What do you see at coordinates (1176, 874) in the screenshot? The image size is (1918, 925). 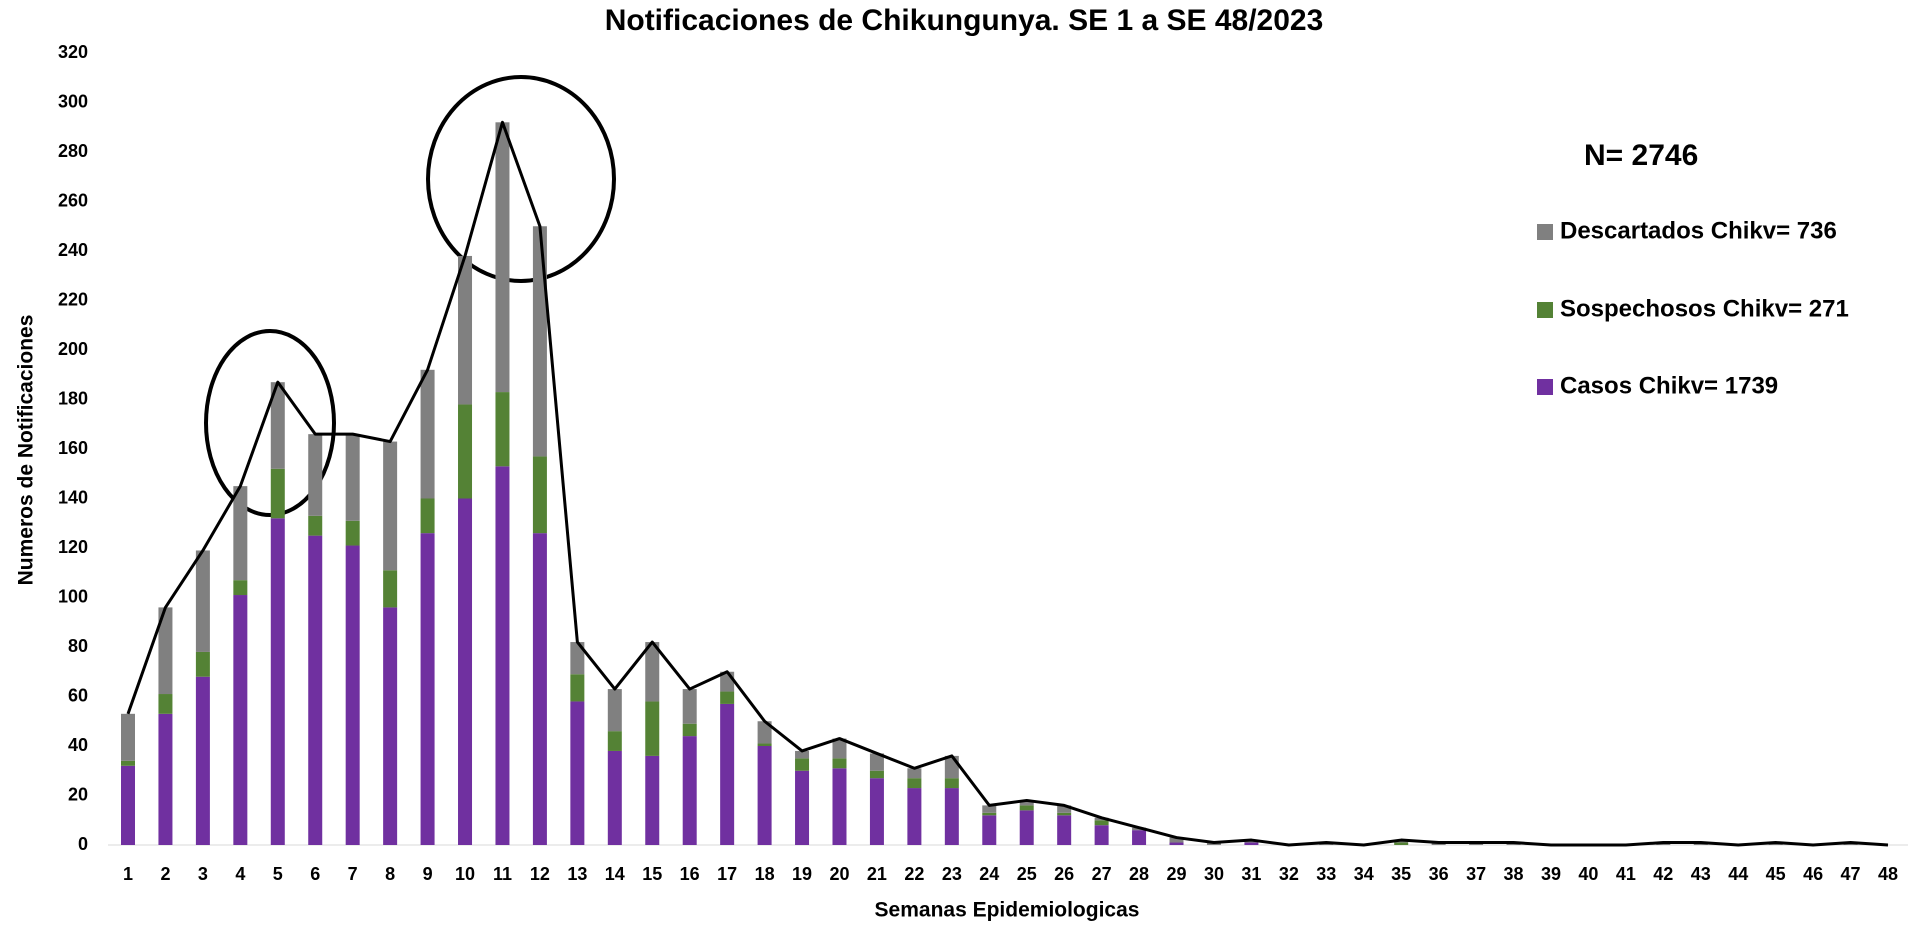 I see `x-tick-label: 29` at bounding box center [1176, 874].